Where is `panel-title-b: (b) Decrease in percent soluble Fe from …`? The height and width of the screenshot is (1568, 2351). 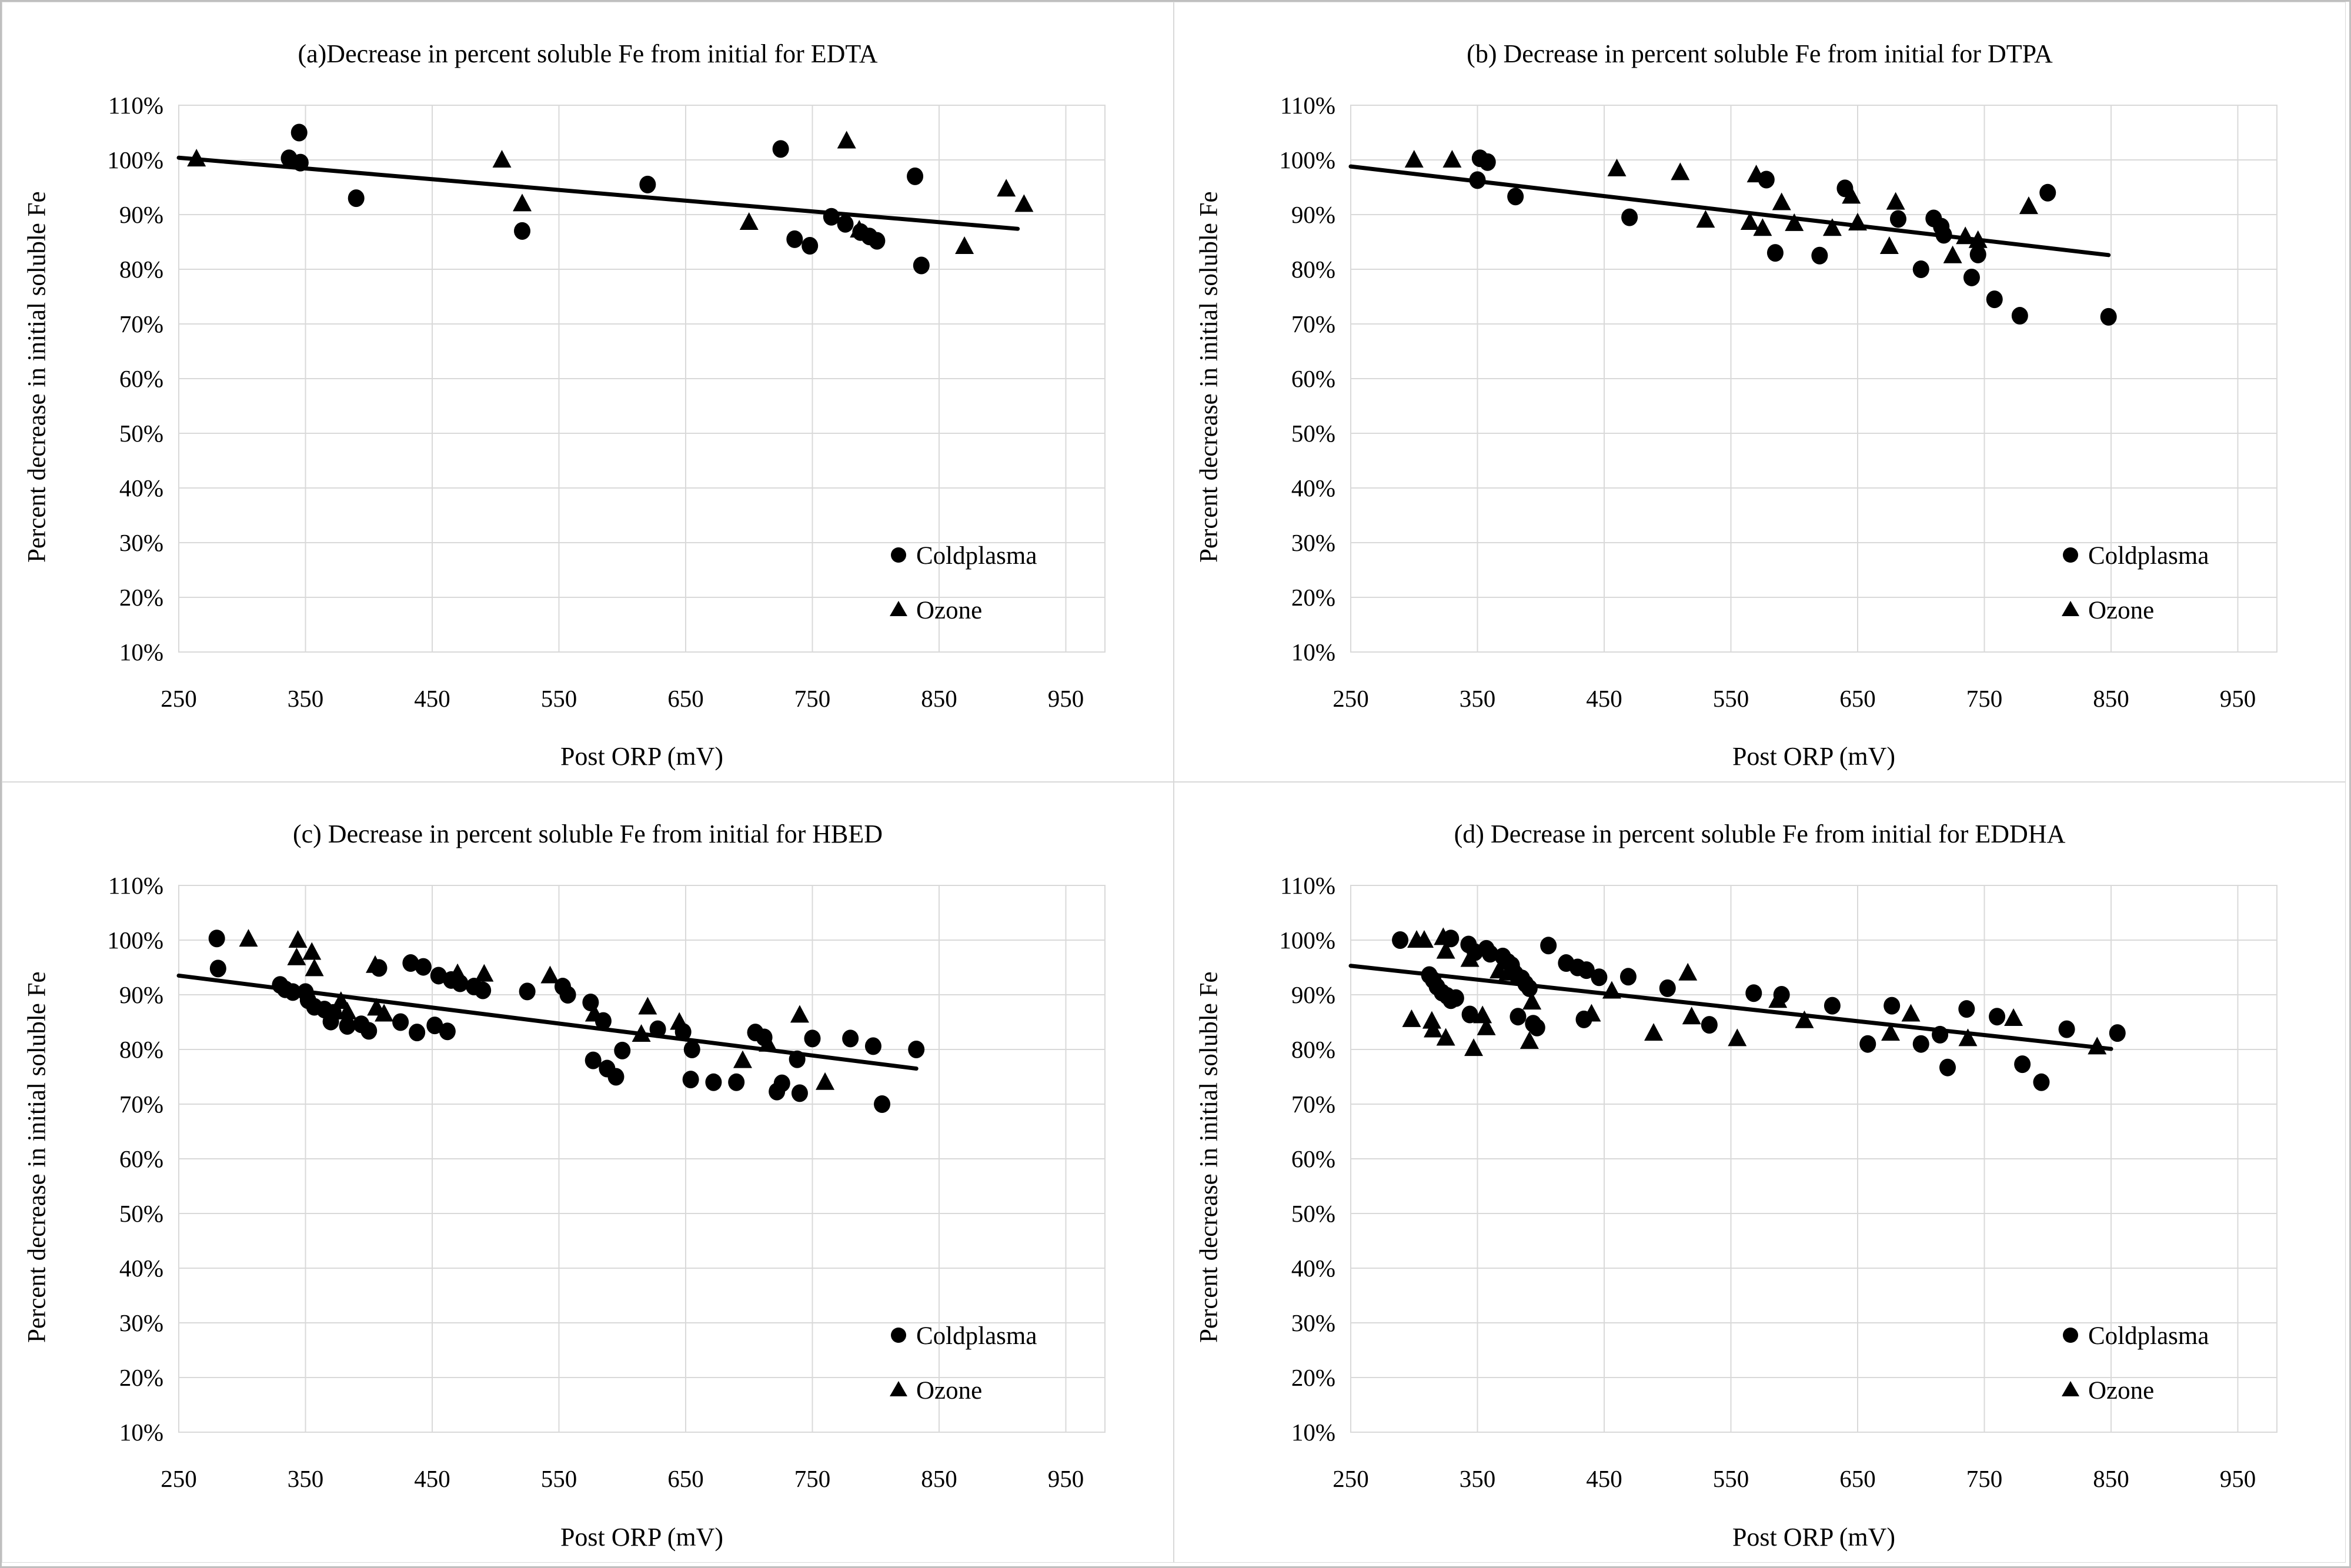 panel-title-b: (b) Decrease in percent soluble Fe from … is located at coordinates (1760, 53).